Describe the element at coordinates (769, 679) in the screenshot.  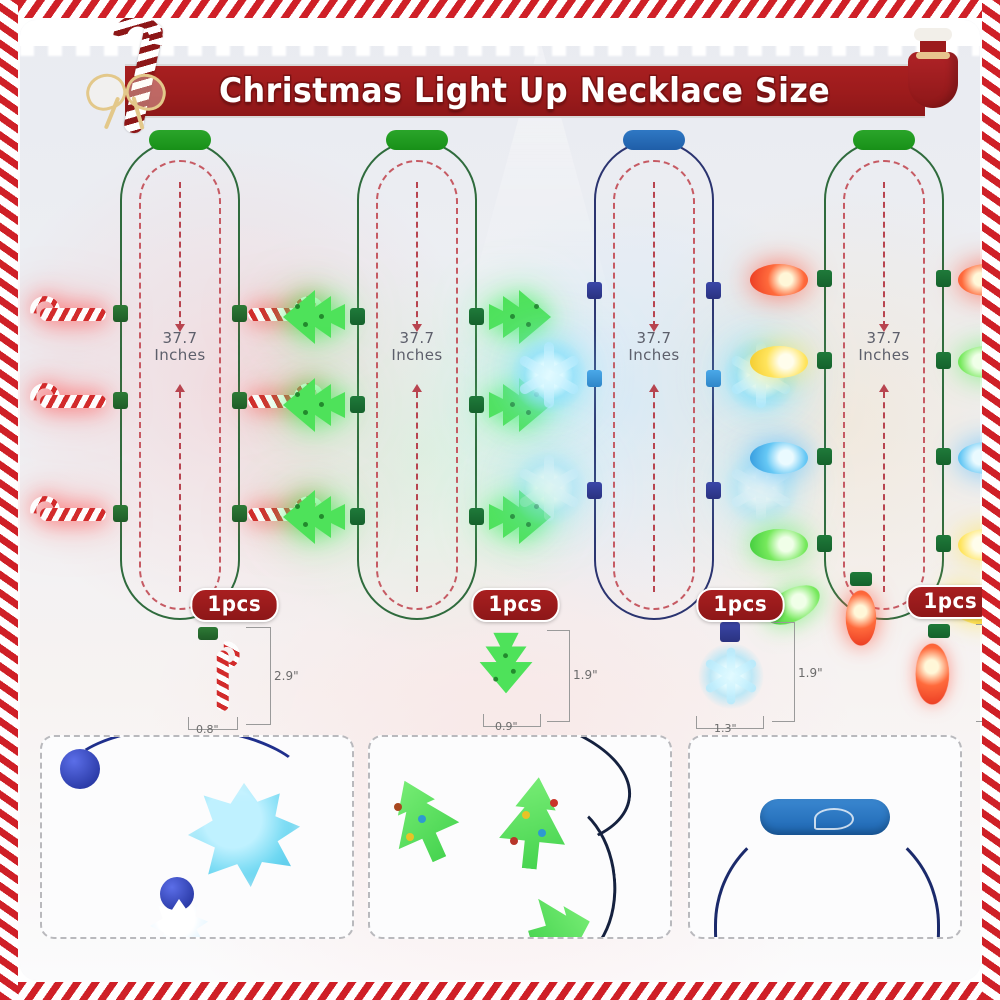
I see `dimension-callout: 1.9" 1.3"` at that location.